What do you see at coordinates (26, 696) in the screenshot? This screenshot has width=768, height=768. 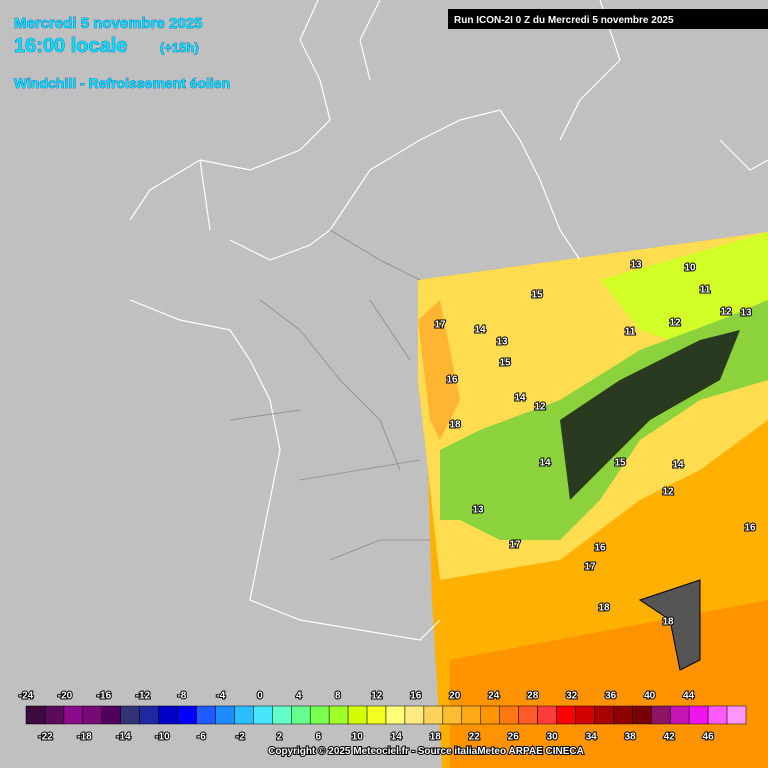 I see `legend-label: -24` at bounding box center [26, 696].